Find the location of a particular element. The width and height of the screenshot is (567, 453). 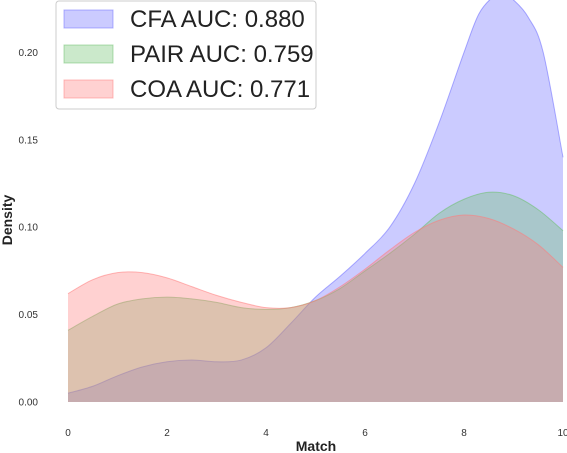

y-tick-label: 0.05 is located at coordinates (29, 315).